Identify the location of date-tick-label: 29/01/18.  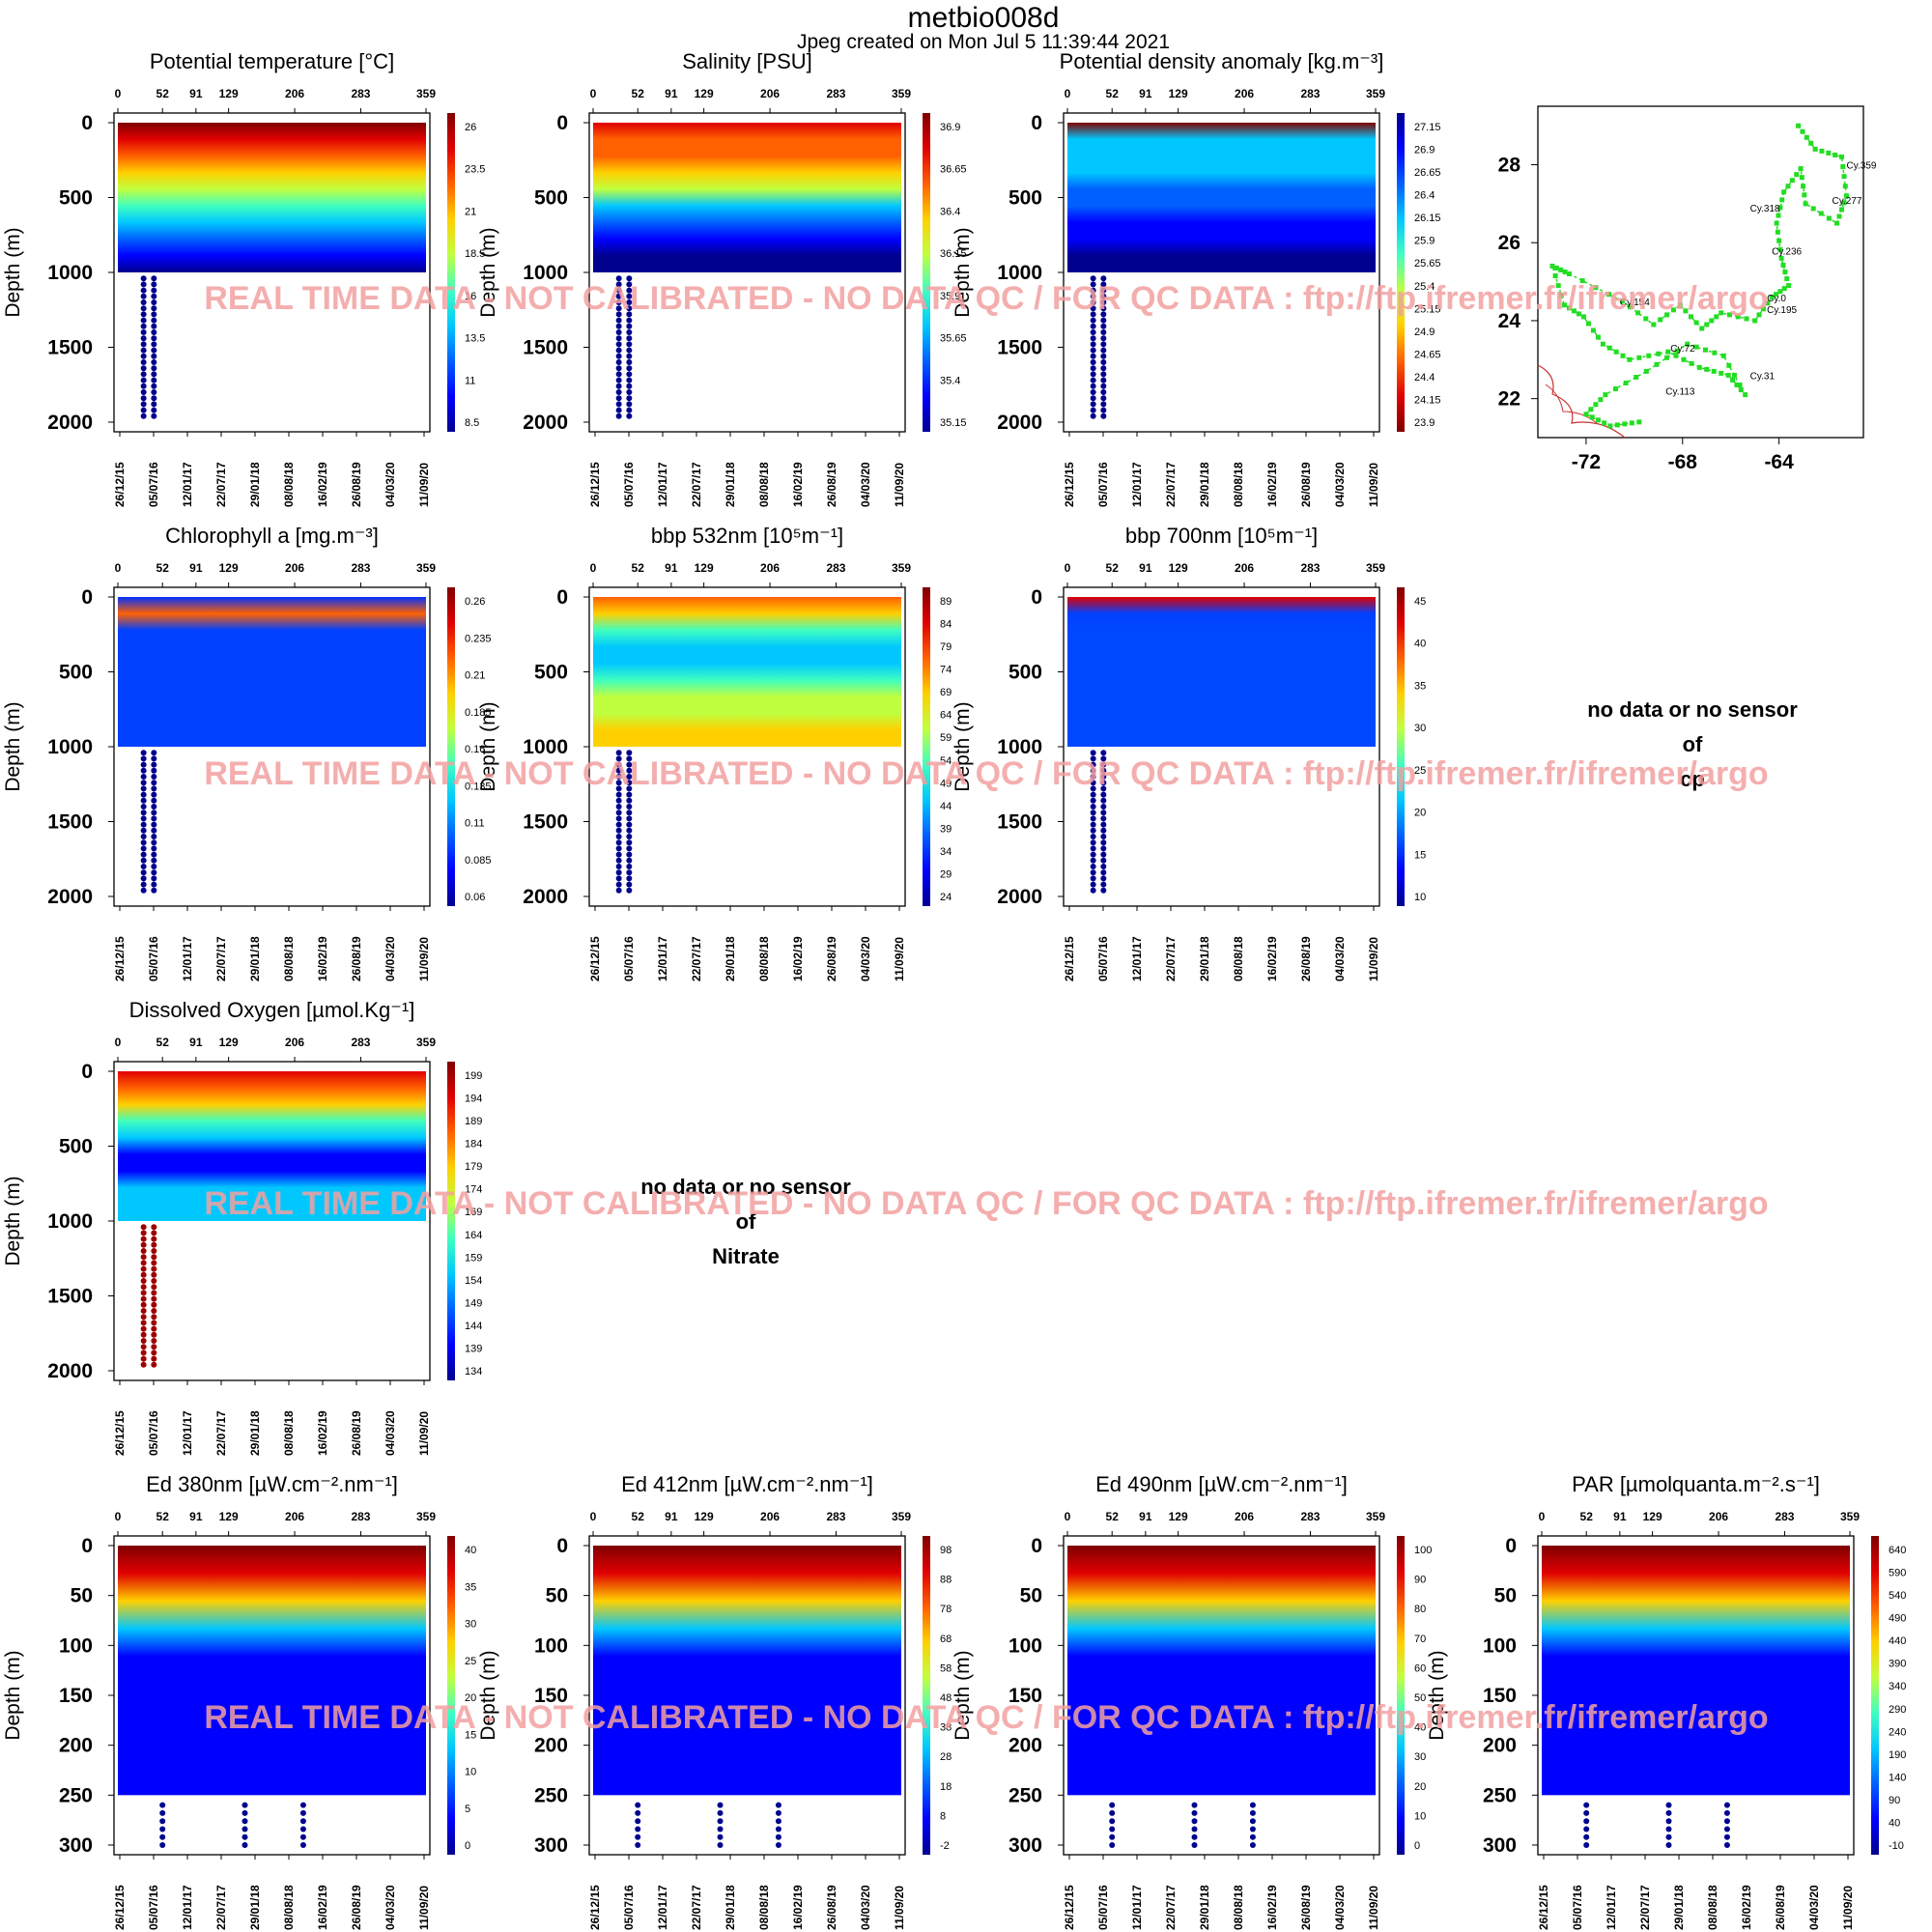
(1204, 484).